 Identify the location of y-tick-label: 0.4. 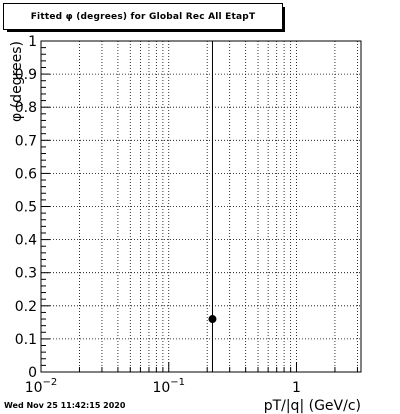
(26, 241).